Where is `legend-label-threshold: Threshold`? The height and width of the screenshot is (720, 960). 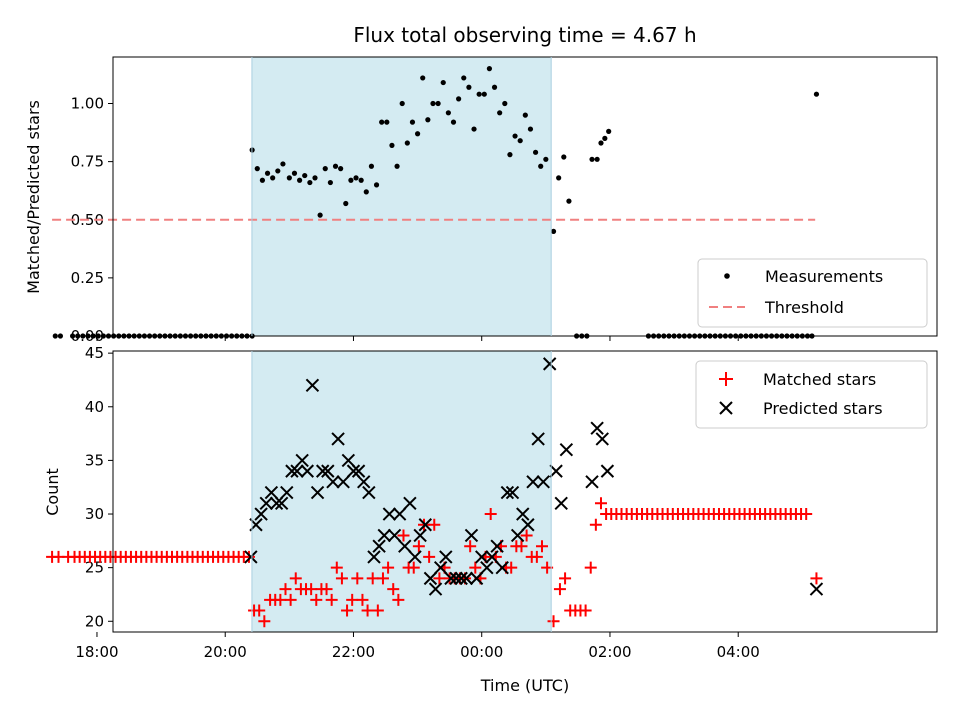 legend-label-threshold: Threshold is located at coordinates (804, 307).